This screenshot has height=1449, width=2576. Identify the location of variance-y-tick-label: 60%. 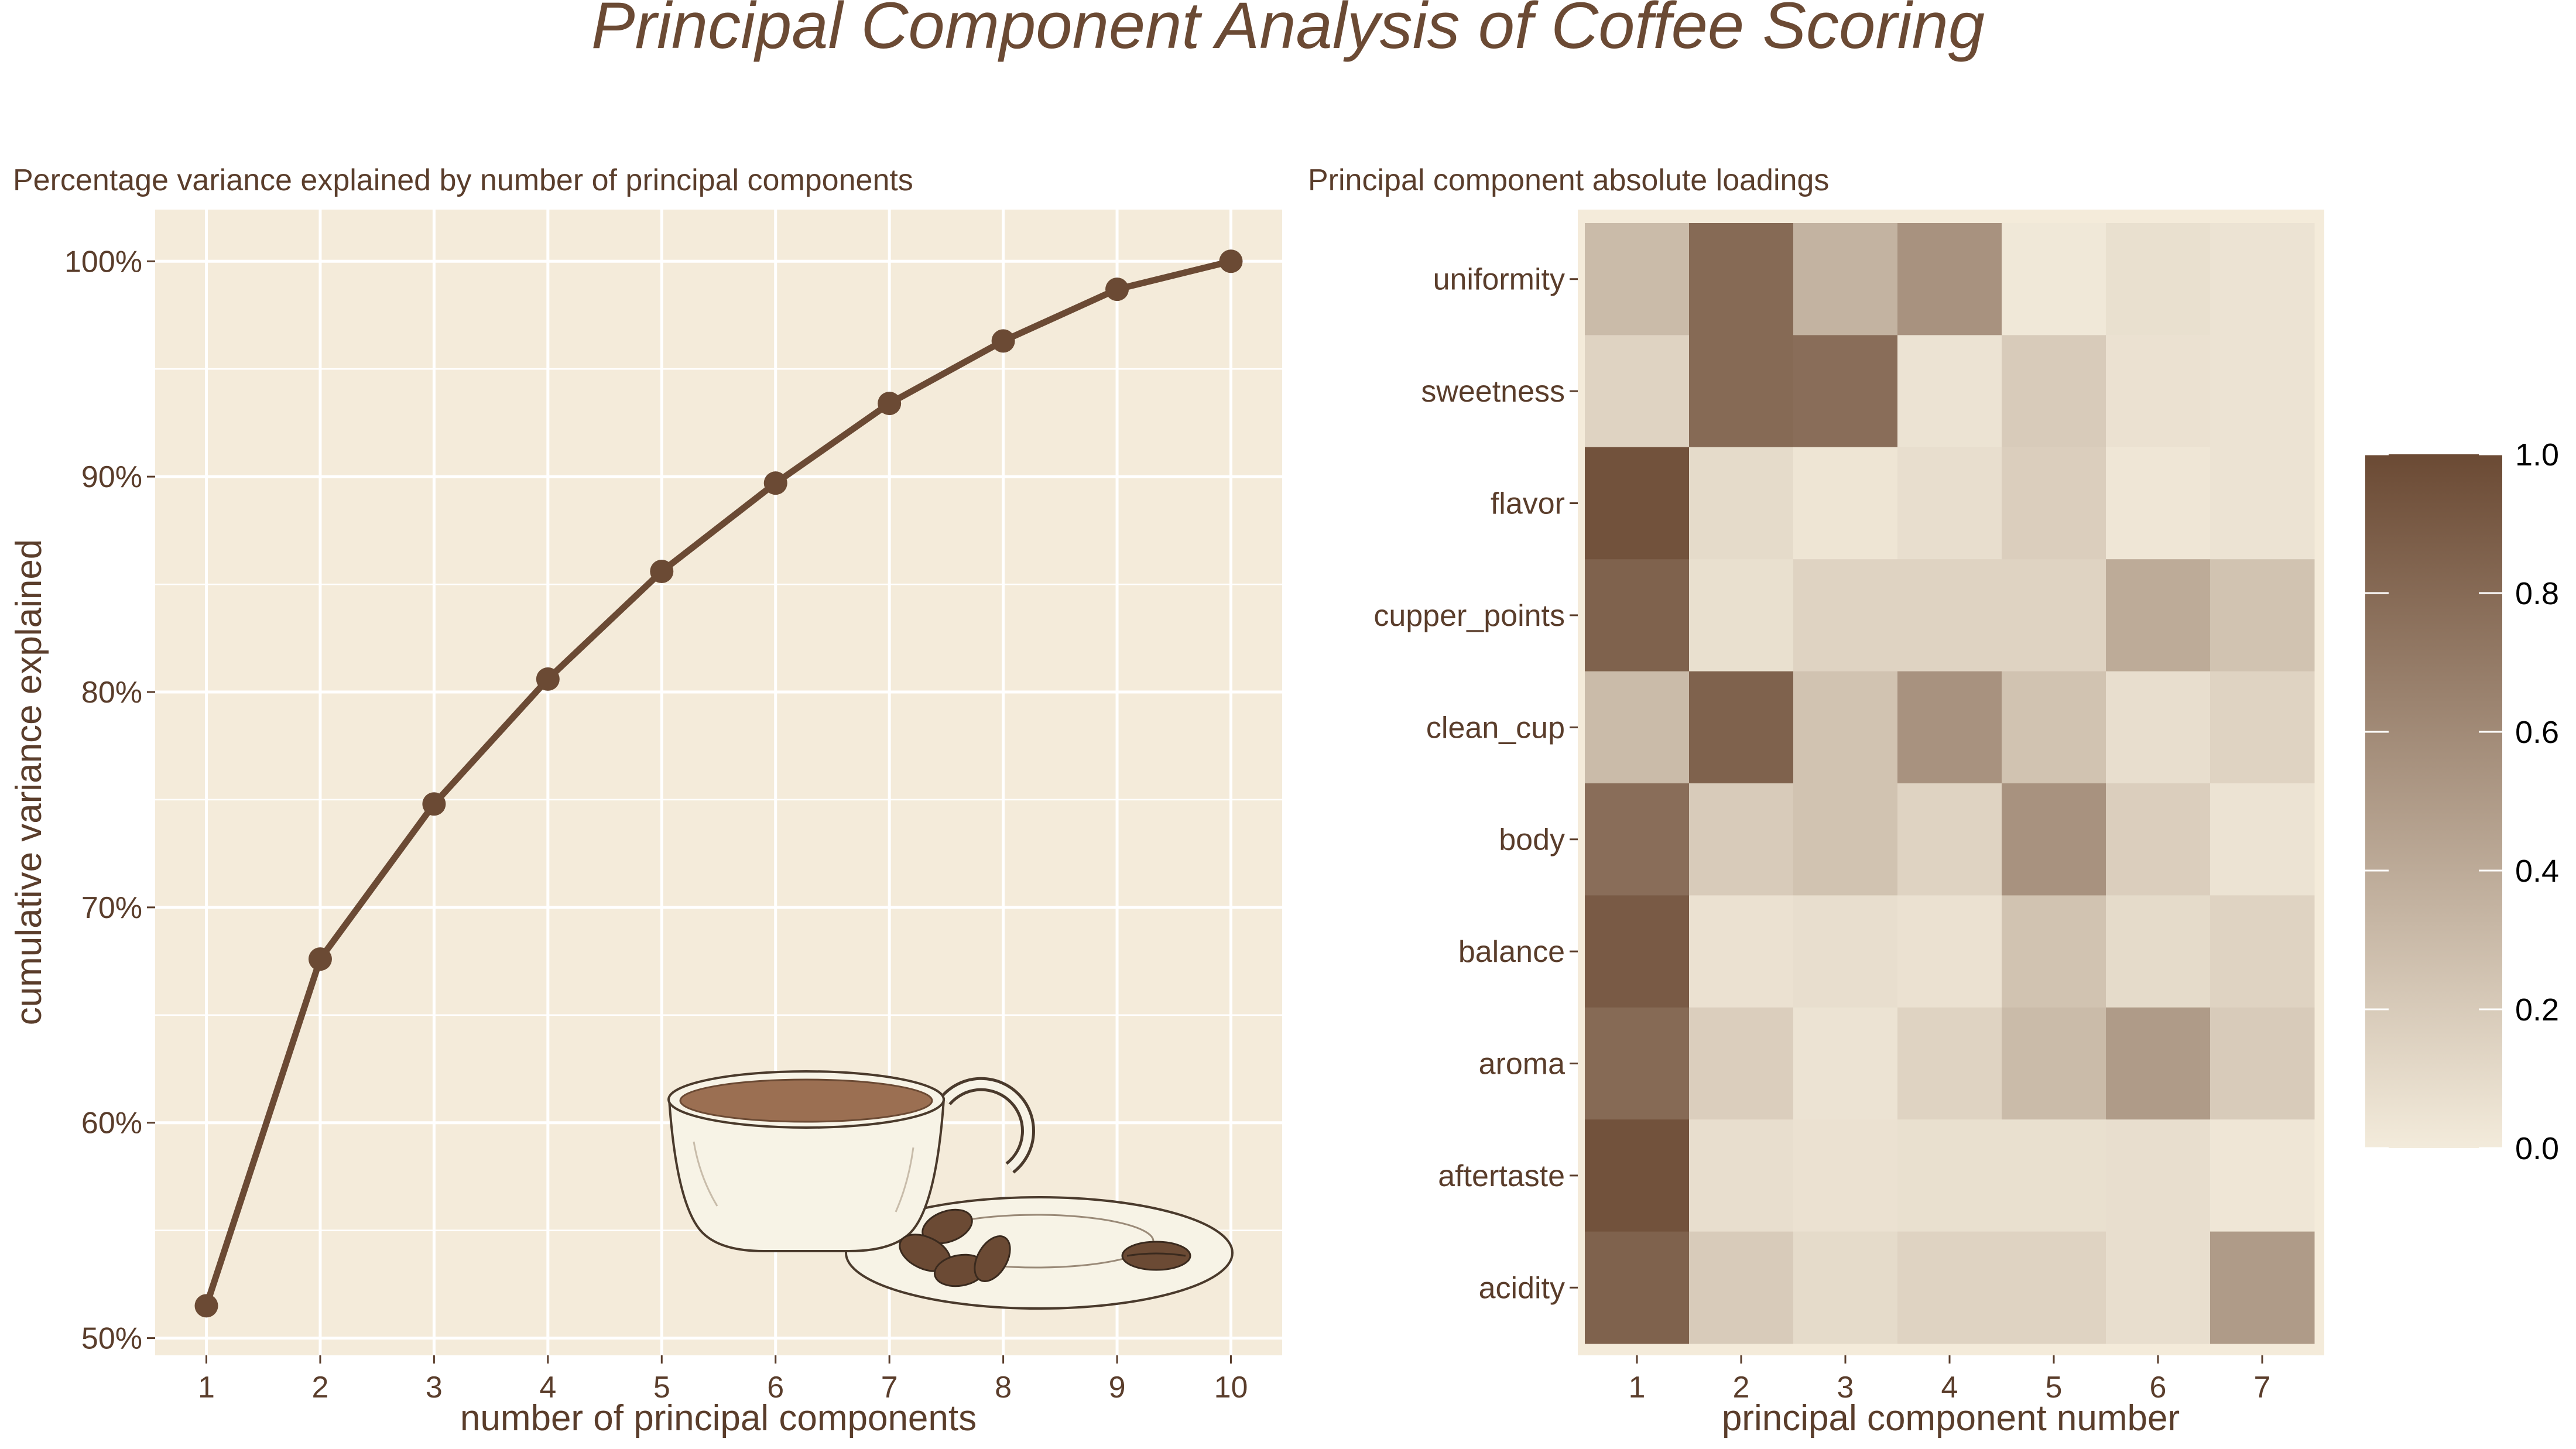
(111, 1123).